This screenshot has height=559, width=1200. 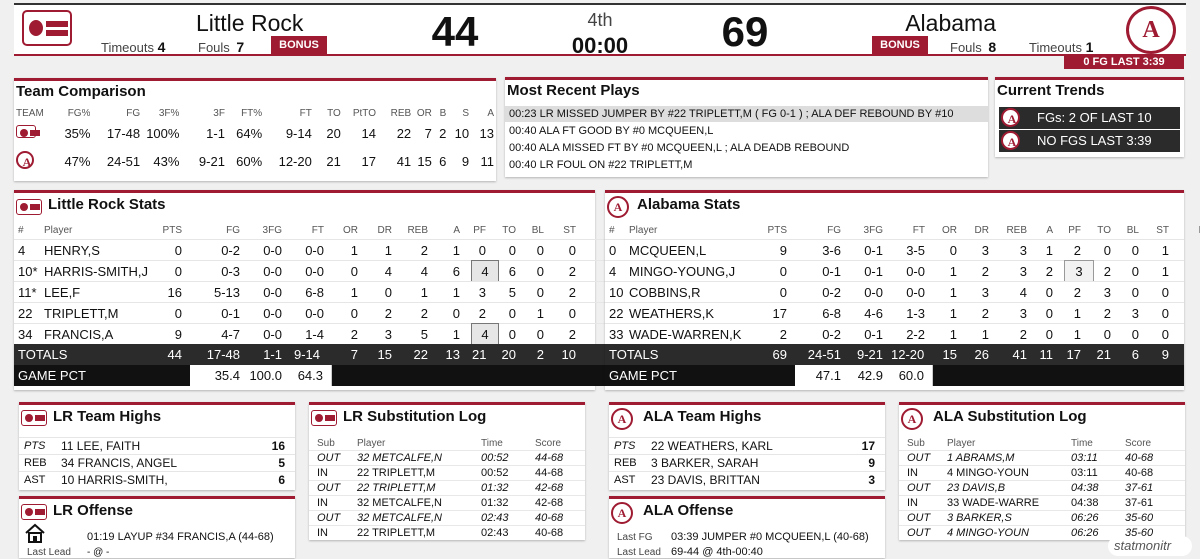 I want to click on header-team: TEAM, so click(x=30, y=113).